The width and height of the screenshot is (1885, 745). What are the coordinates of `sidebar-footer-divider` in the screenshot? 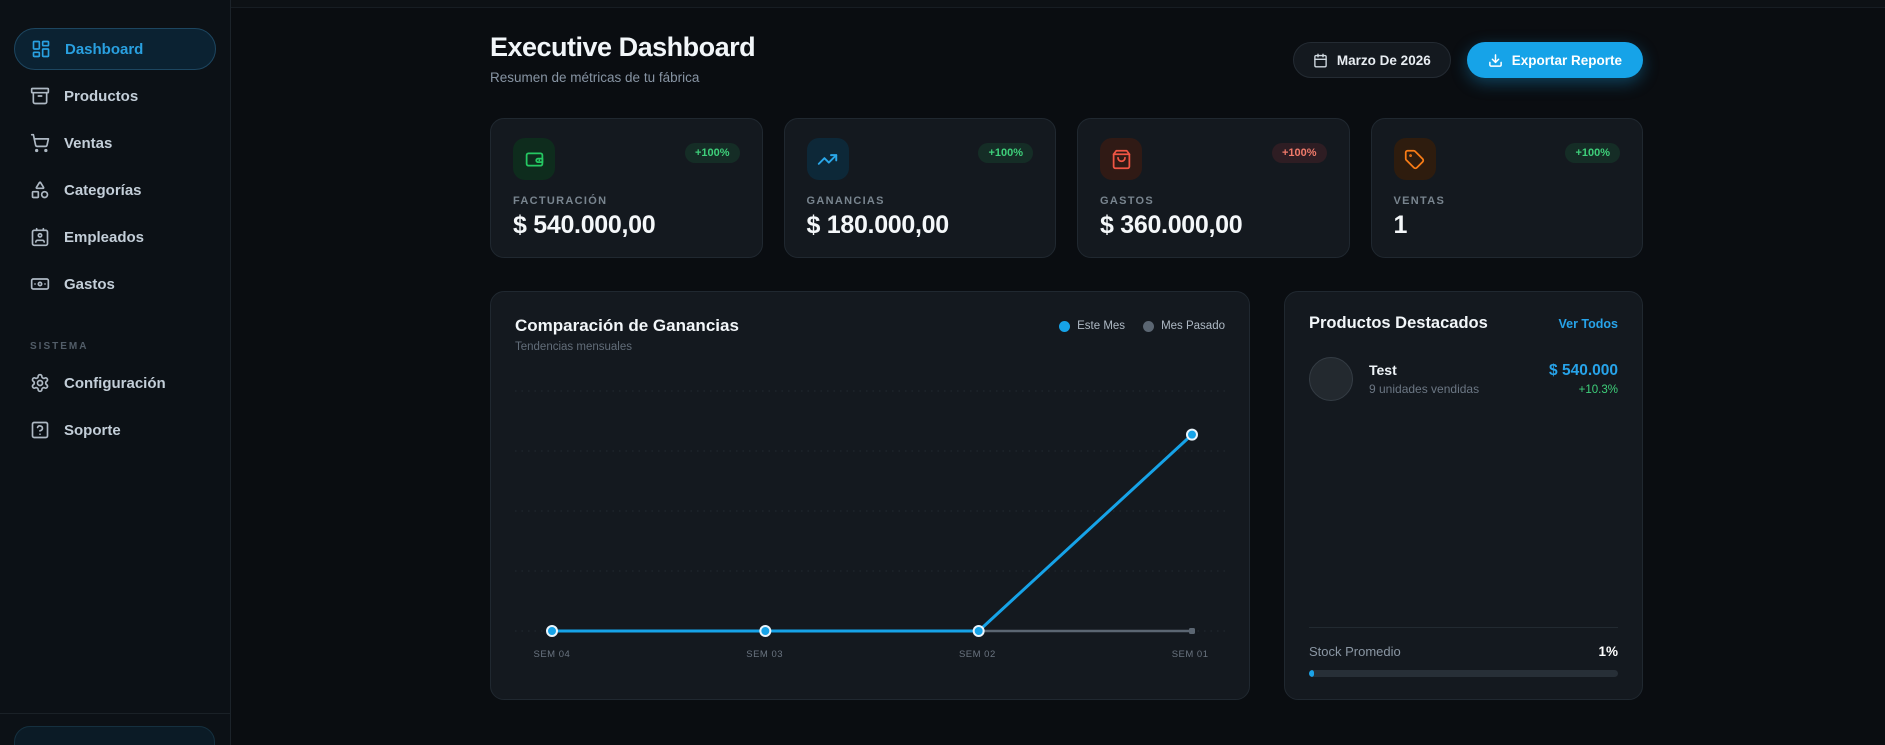 It's located at (115, 729).